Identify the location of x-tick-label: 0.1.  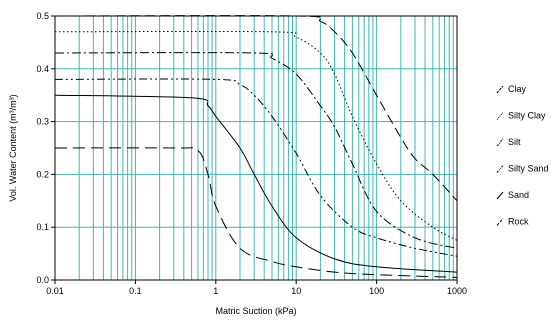
(135, 291).